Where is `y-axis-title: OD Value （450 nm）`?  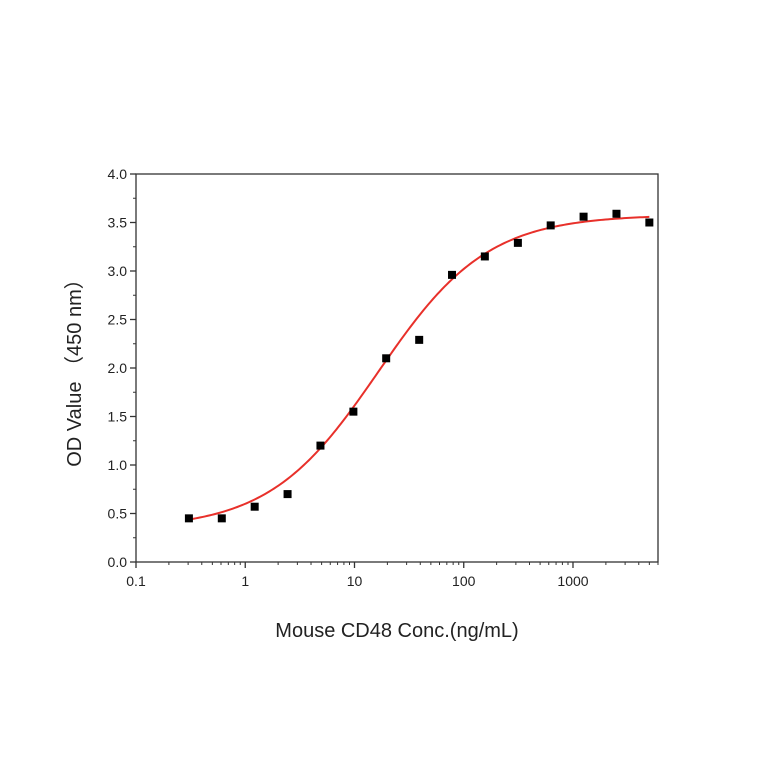 y-axis-title: OD Value （450 nm） is located at coordinates (74, 368).